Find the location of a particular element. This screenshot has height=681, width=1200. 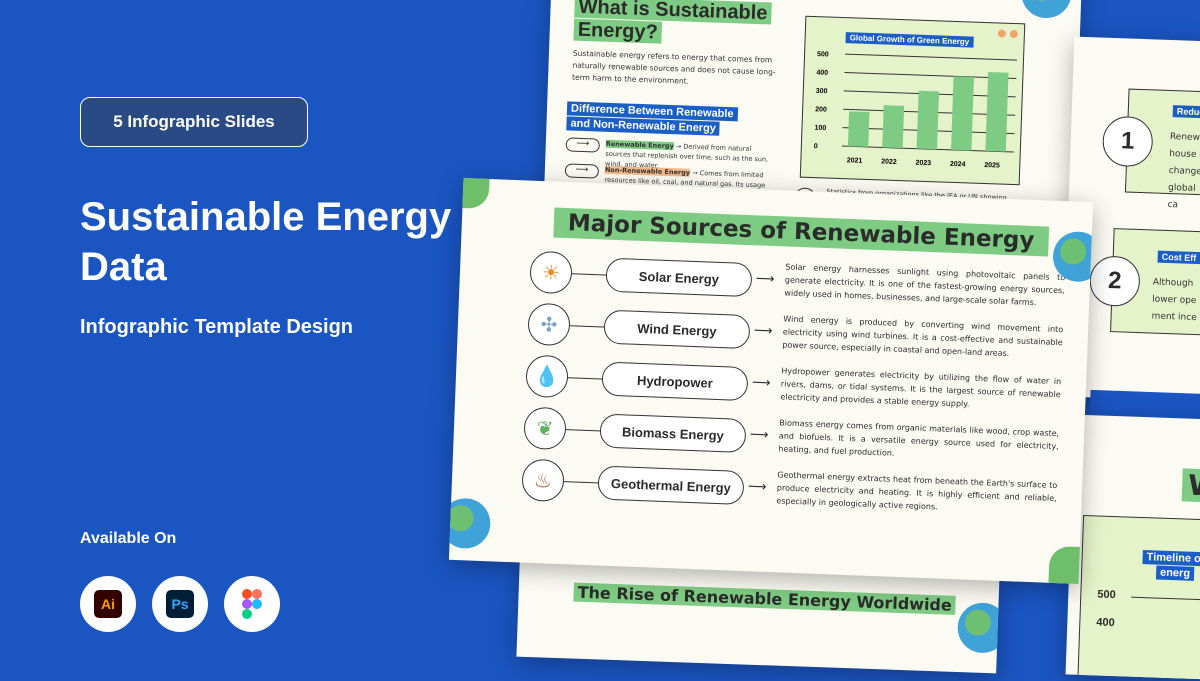

hero-subtitle: Infographic Template Design is located at coordinates (216, 327).